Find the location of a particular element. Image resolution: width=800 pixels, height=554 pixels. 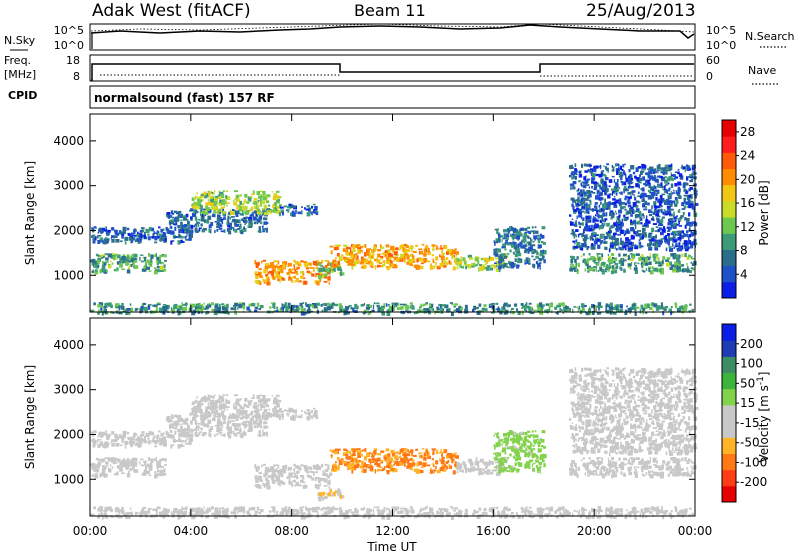

noise-tick-left-top: 10^5 is located at coordinates (69, 30).